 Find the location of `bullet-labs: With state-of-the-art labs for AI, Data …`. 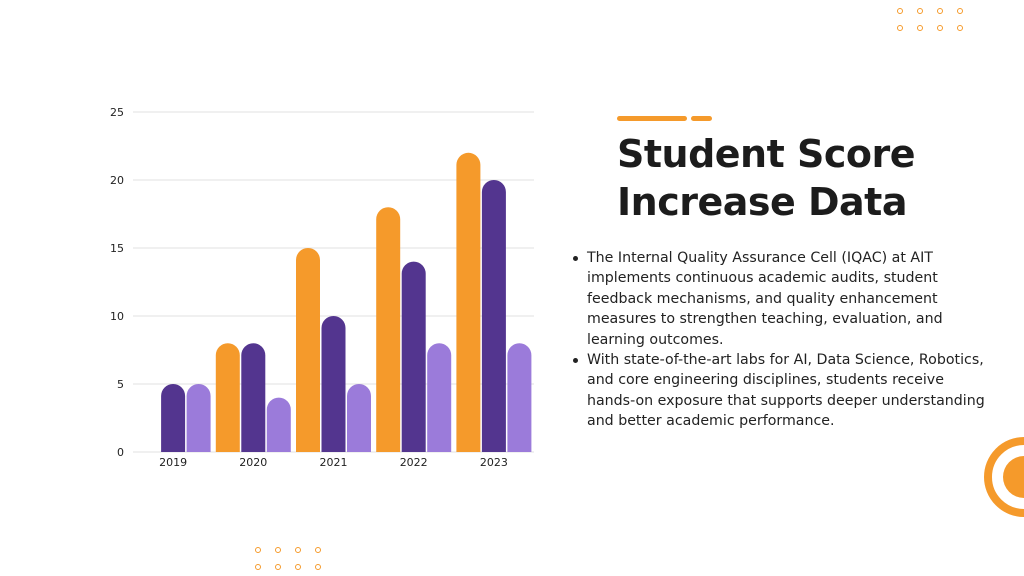

bullet-labs: With state-of-the-art labs for AI, Data … is located at coordinates (780, 391).